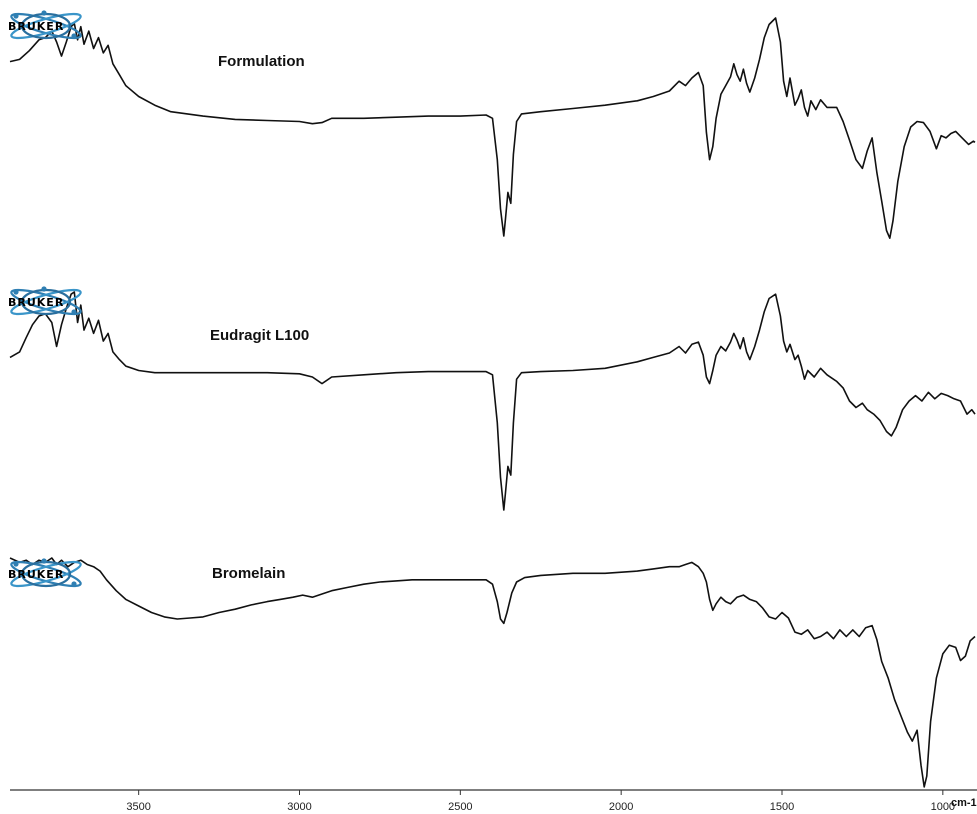  What do you see at coordinates (460, 807) in the screenshot?
I see `x-tick-label: 2500` at bounding box center [460, 807].